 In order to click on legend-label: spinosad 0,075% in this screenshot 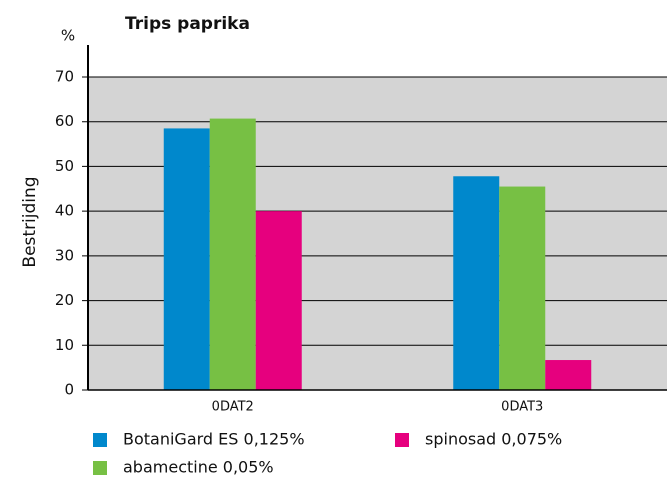, I will do `click(493, 439)`.